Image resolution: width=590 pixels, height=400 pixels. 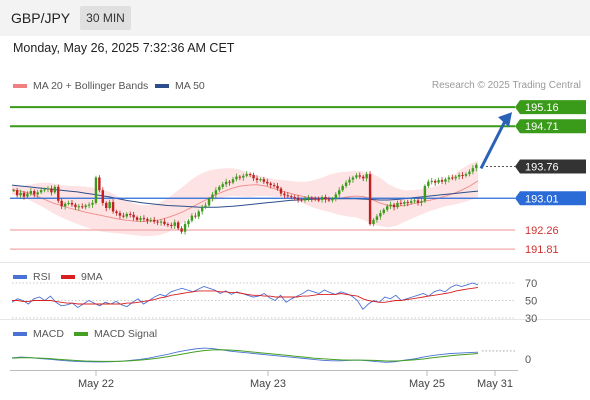 What do you see at coordinates (42, 277) in the screenshot?
I see `legend-rsi-label: RSI` at bounding box center [42, 277].